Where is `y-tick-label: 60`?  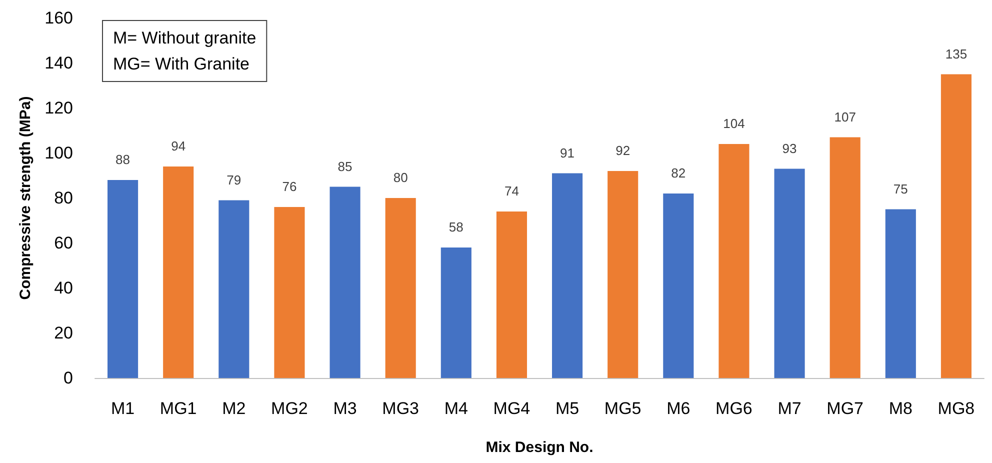
y-tick-label: 60 is located at coordinates (63, 243).